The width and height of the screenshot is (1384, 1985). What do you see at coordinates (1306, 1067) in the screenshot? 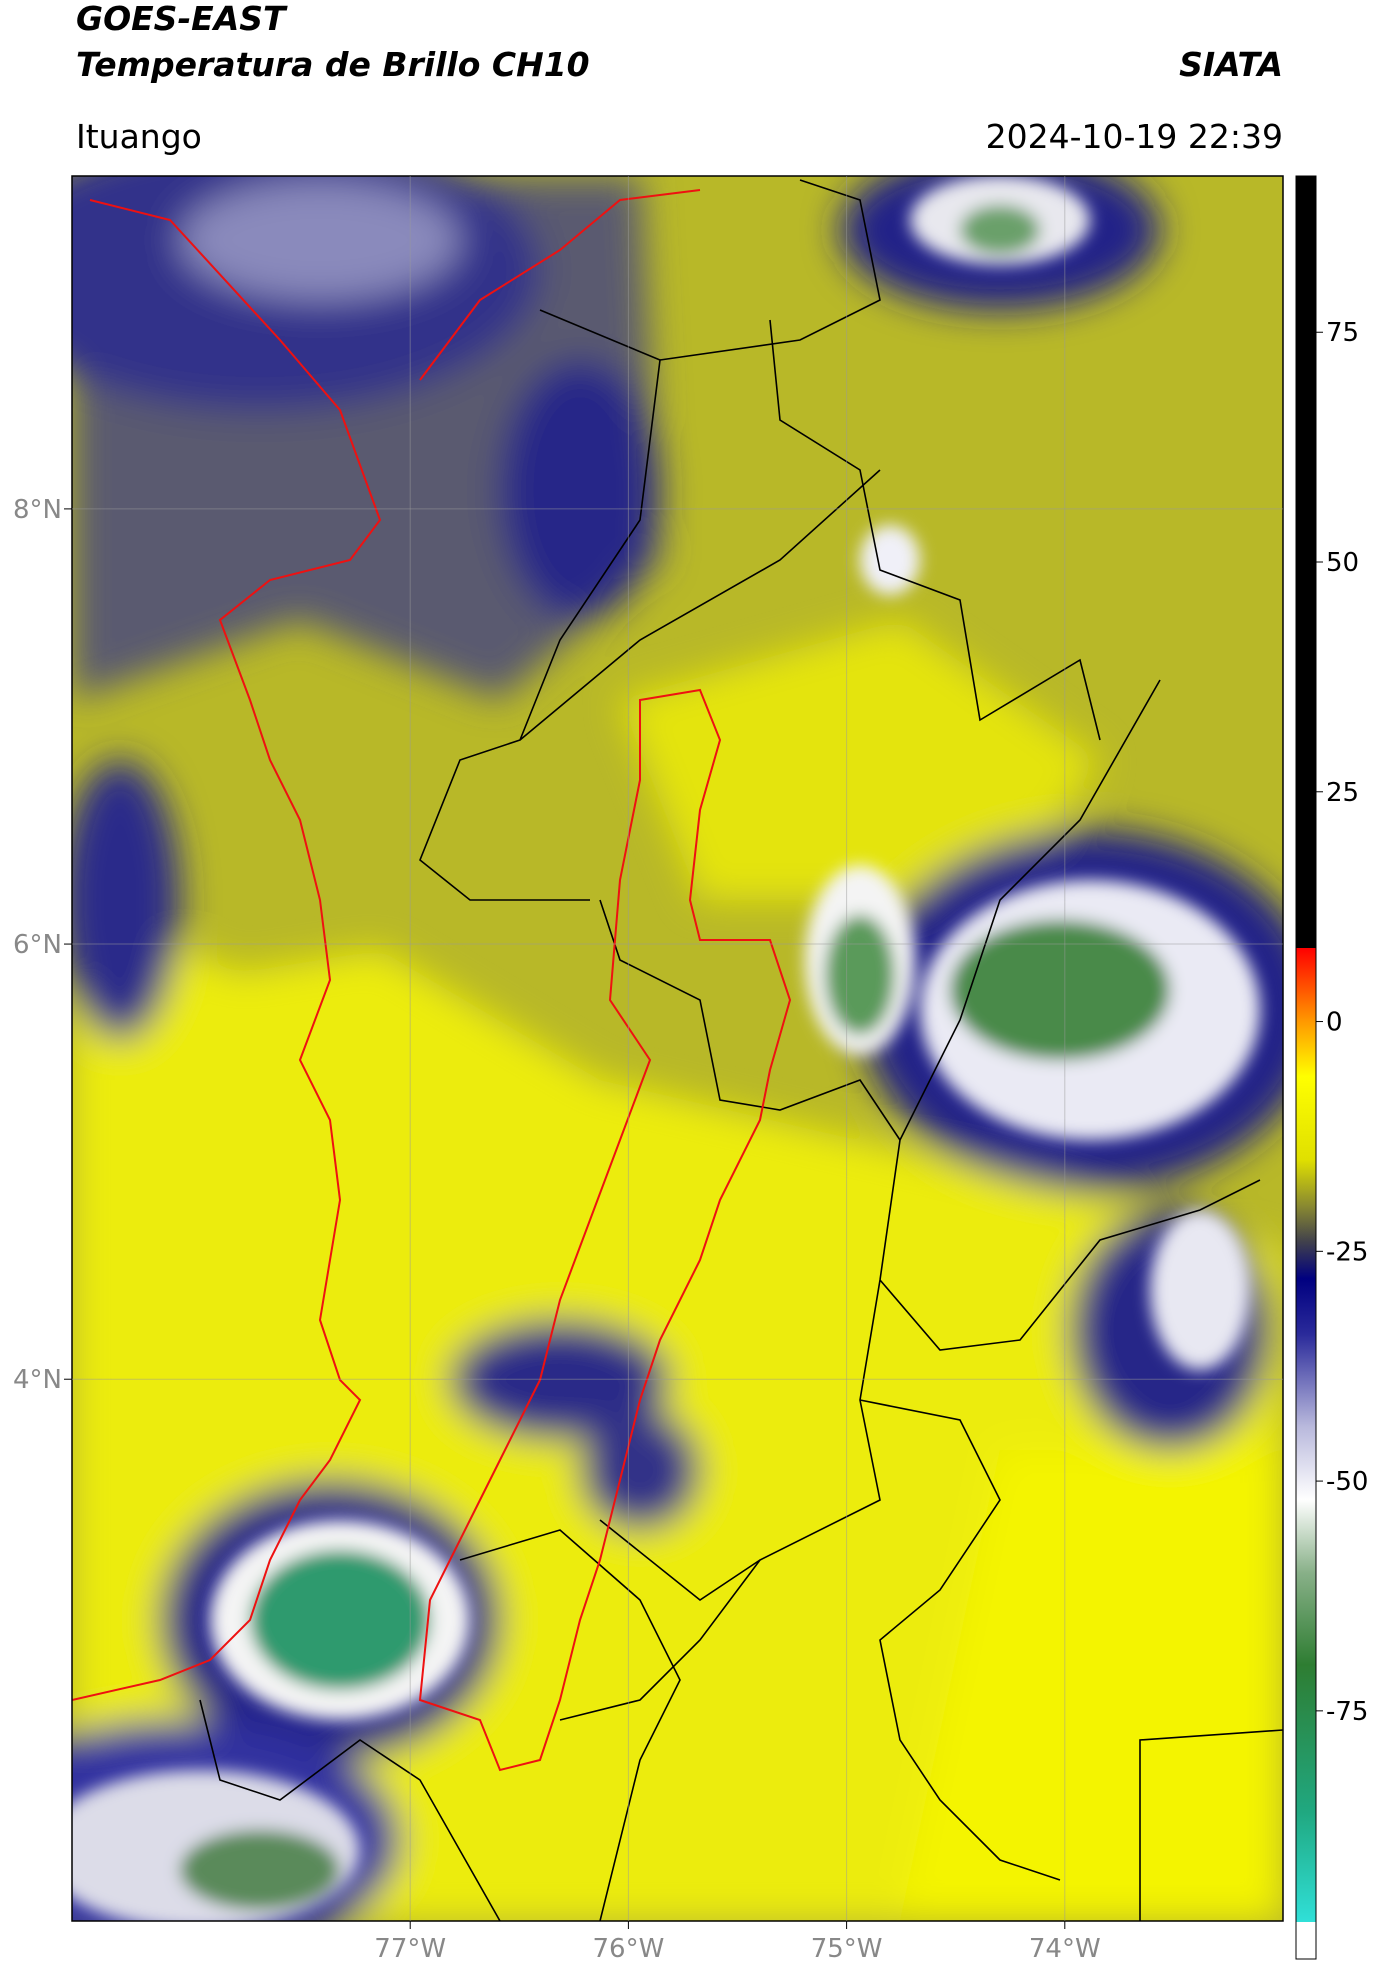
I see `colorbar-bar` at bounding box center [1306, 1067].